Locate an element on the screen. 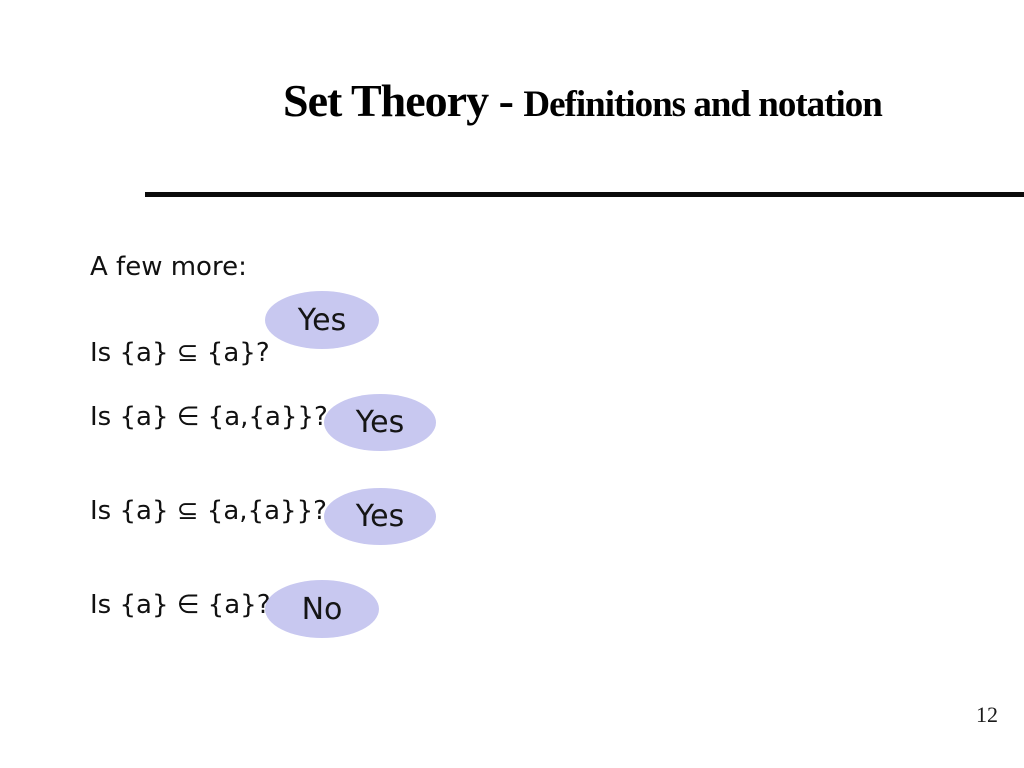 This screenshot has width=1024, height=768. page-number: 12 is located at coordinates (987, 714).